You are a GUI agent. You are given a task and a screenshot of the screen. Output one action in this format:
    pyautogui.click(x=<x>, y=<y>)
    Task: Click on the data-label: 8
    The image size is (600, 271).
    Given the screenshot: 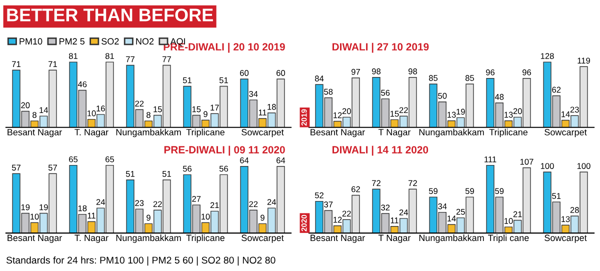 What is the action you would take?
    pyautogui.click(x=34, y=115)
    